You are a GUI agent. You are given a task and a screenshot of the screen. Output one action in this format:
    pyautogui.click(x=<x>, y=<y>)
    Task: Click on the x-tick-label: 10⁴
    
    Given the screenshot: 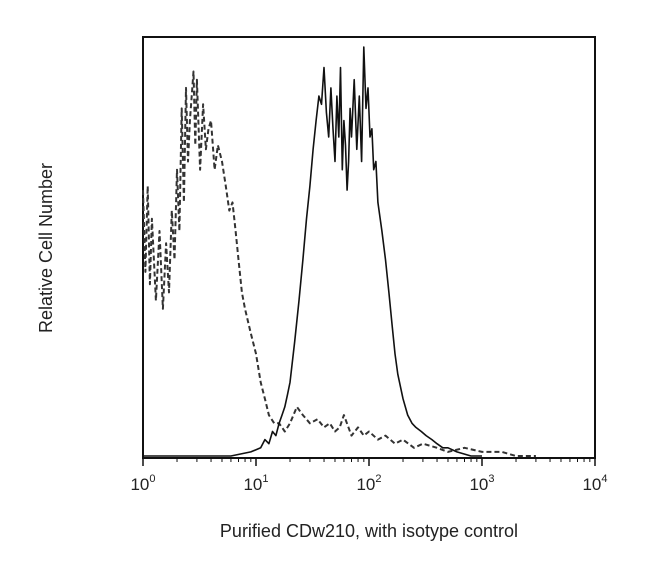 What is the action you would take?
    pyautogui.click(x=594, y=483)
    